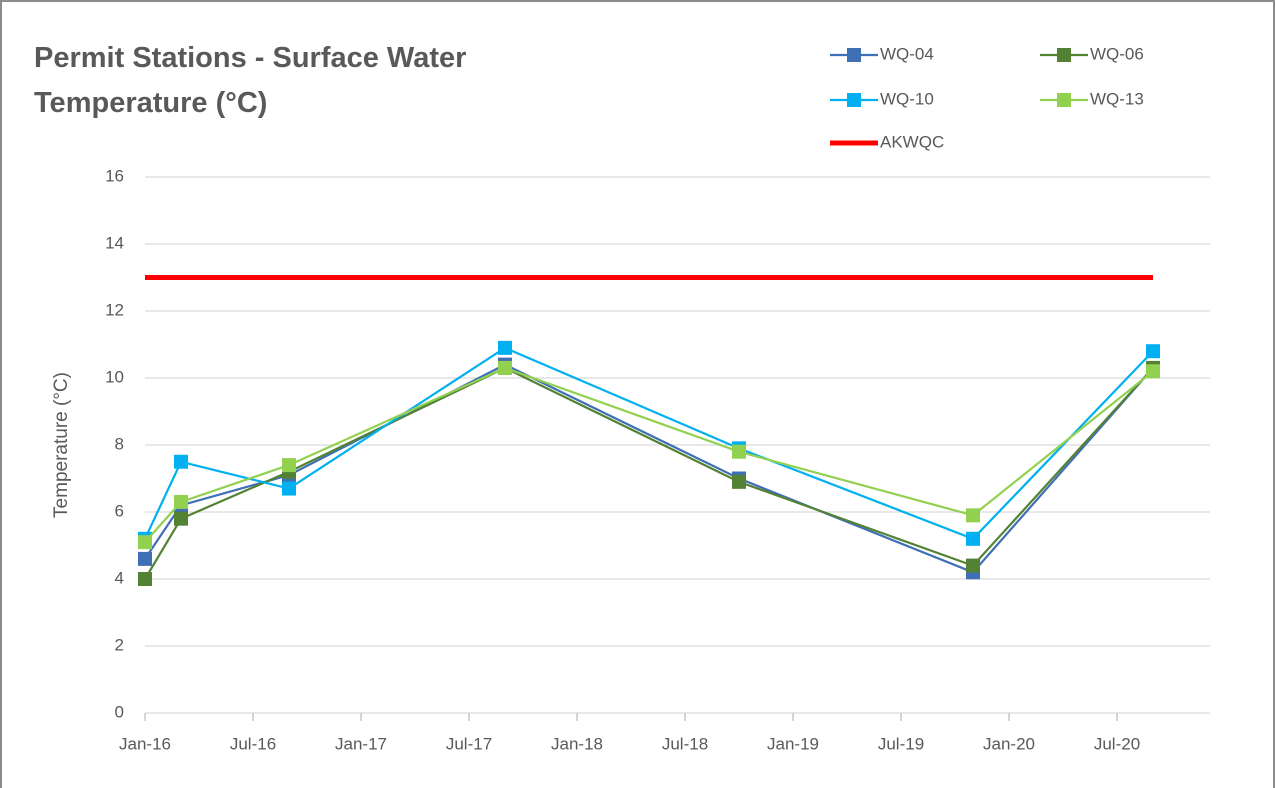 This screenshot has width=1275, height=788. Describe the element at coordinates (114, 175) in the screenshot. I see `y-tick-label: 16` at that location.